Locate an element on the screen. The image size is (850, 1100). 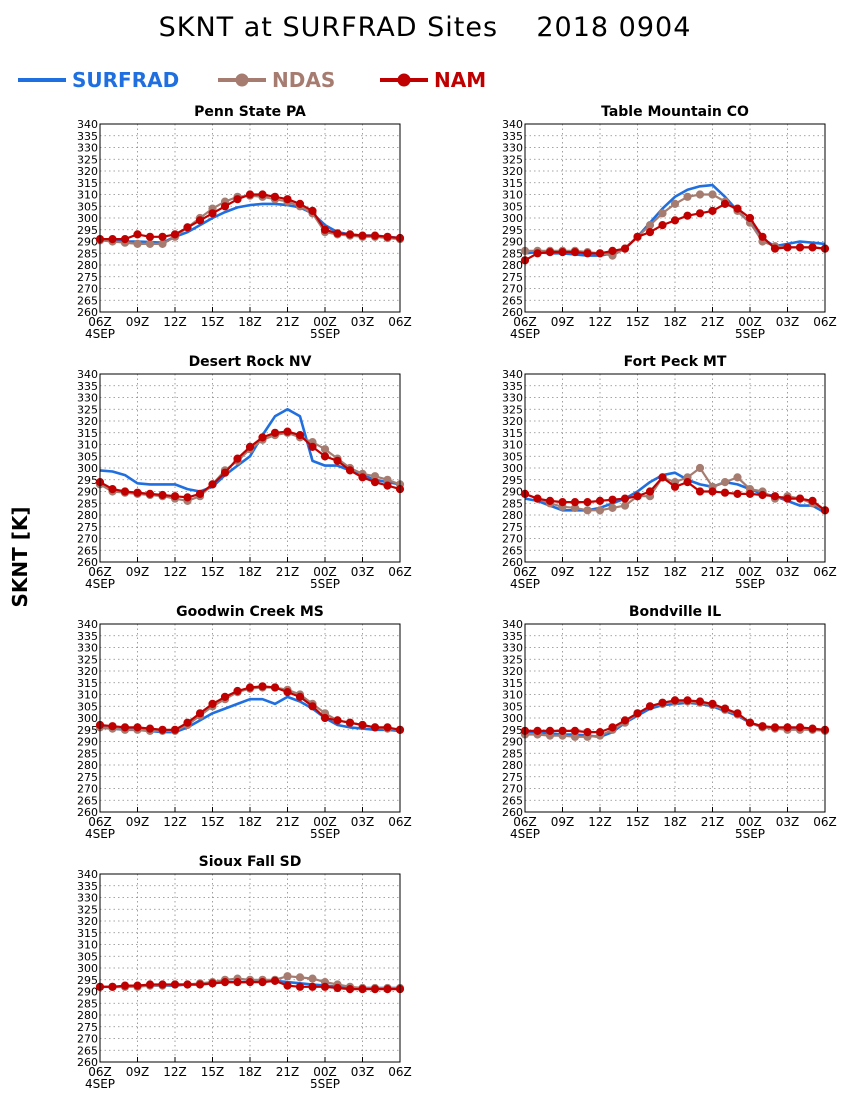
x-date-label: 4SEP is located at coordinates (100, 584).